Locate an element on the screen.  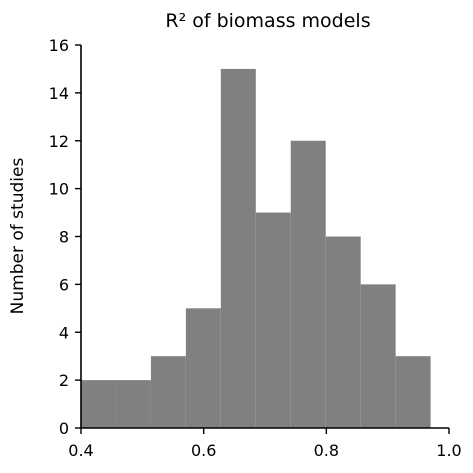
y-axis-label: Number of studies is located at coordinates (18, 236).